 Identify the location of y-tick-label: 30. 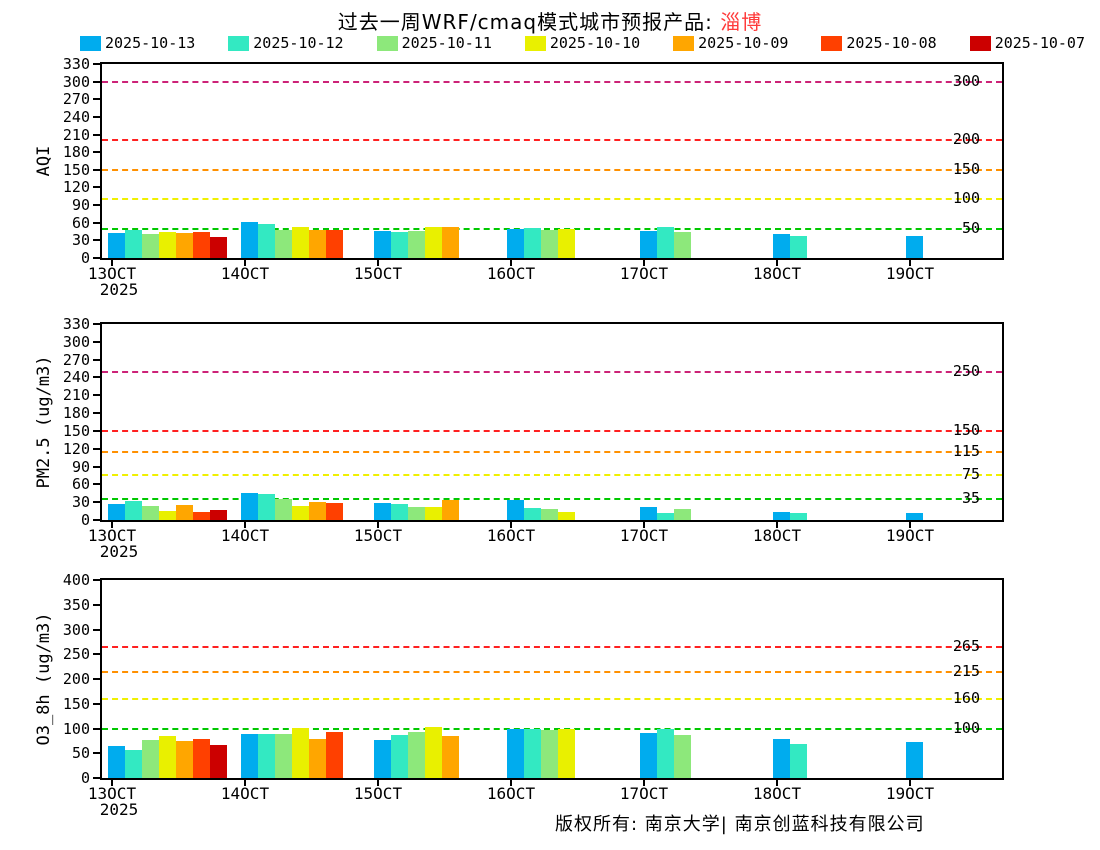
(80, 240).